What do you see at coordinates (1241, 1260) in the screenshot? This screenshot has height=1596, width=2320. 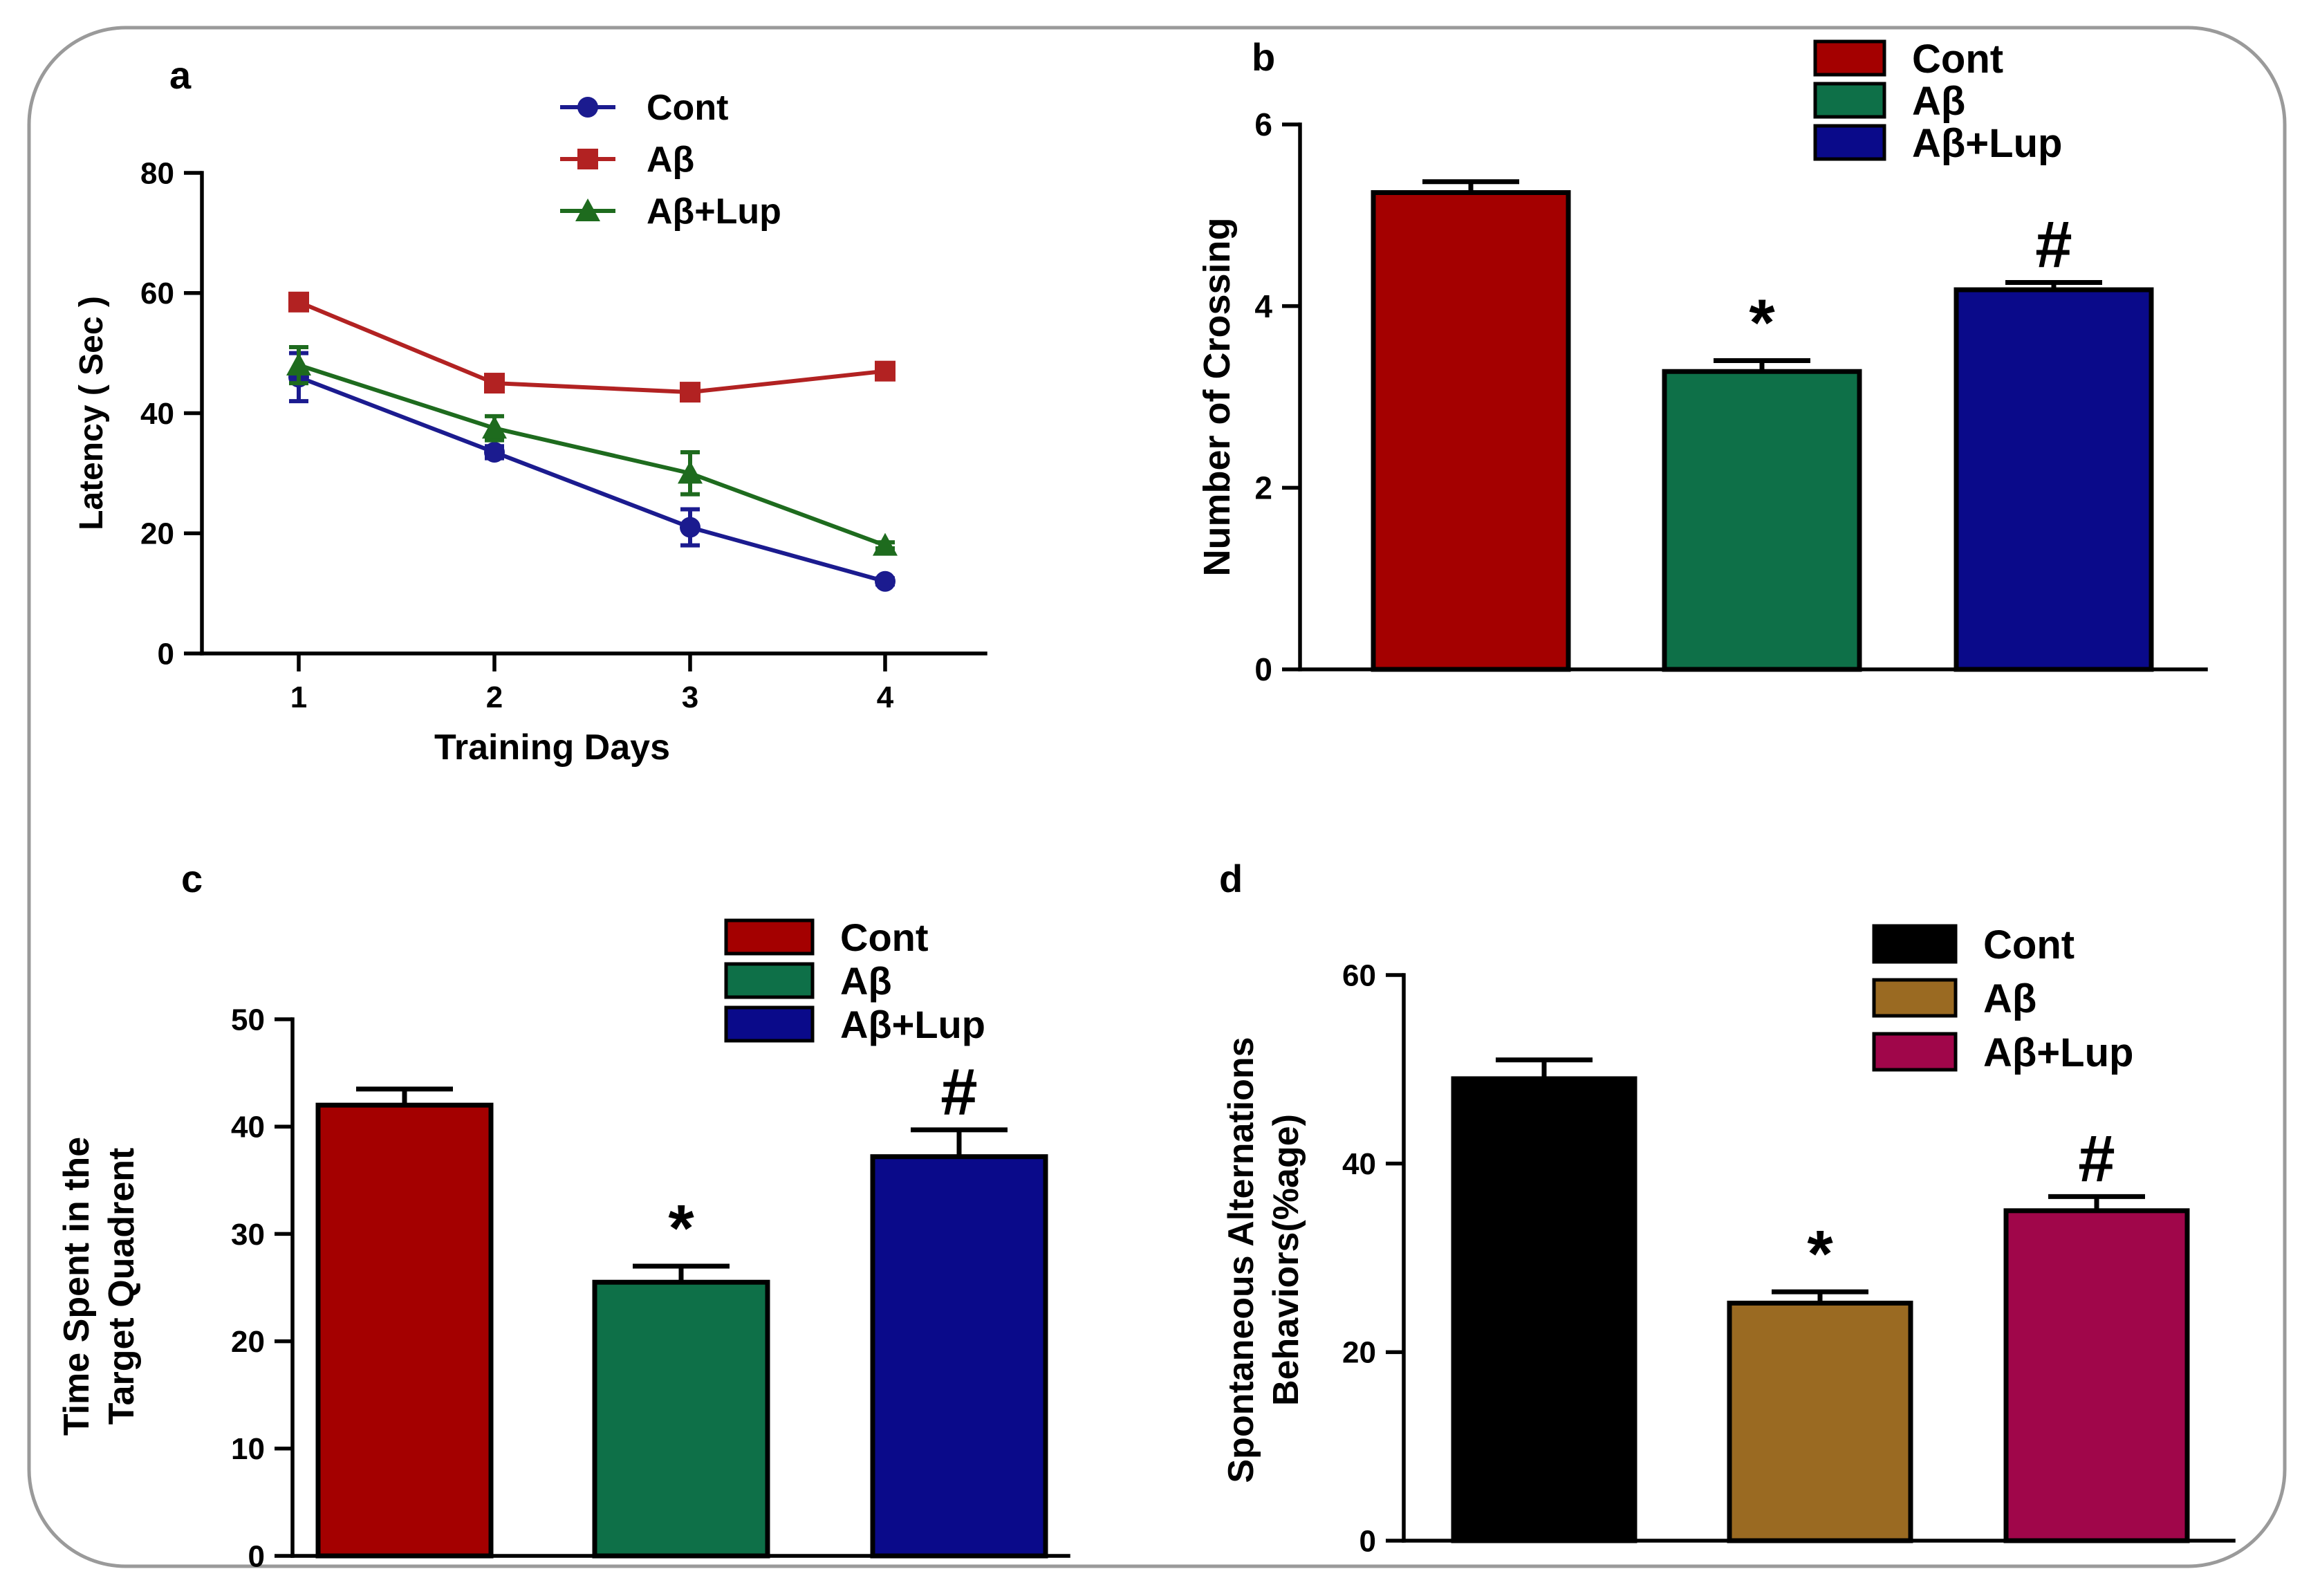 I see `y-axis-title-line-1: Spontaneous Alternations` at bounding box center [1241, 1260].